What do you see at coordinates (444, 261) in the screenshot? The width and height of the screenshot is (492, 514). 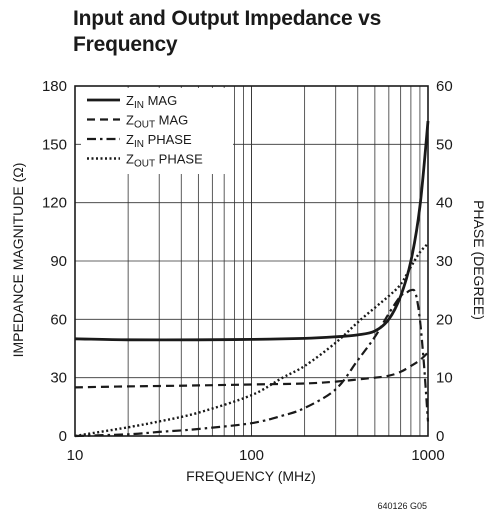 I see `y2-tick-label: 30` at bounding box center [444, 261].